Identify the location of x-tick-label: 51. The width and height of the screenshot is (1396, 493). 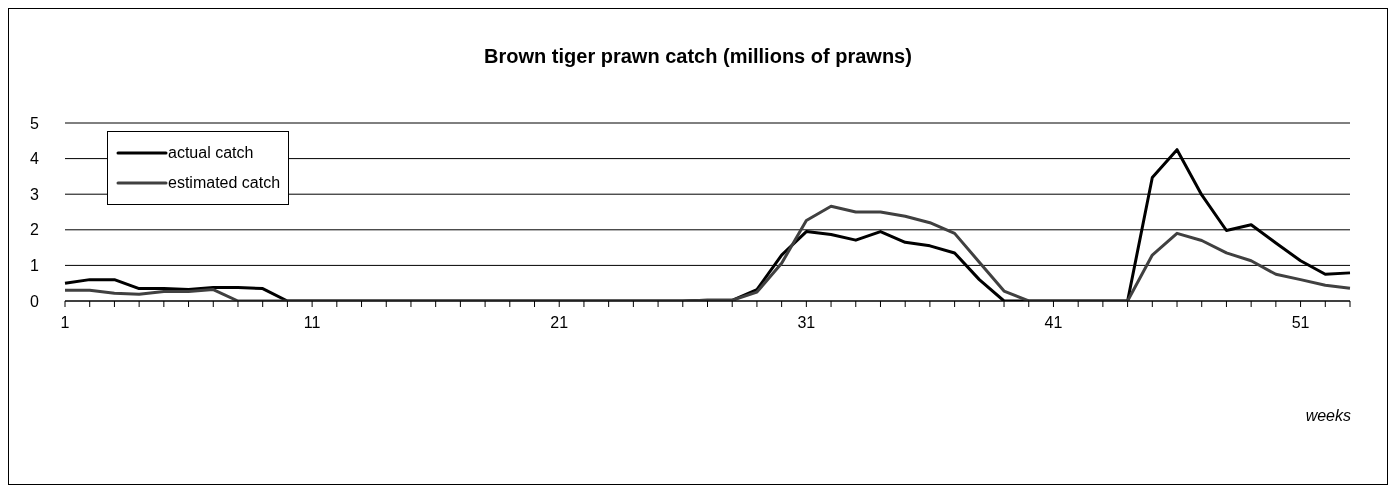
(1300, 323).